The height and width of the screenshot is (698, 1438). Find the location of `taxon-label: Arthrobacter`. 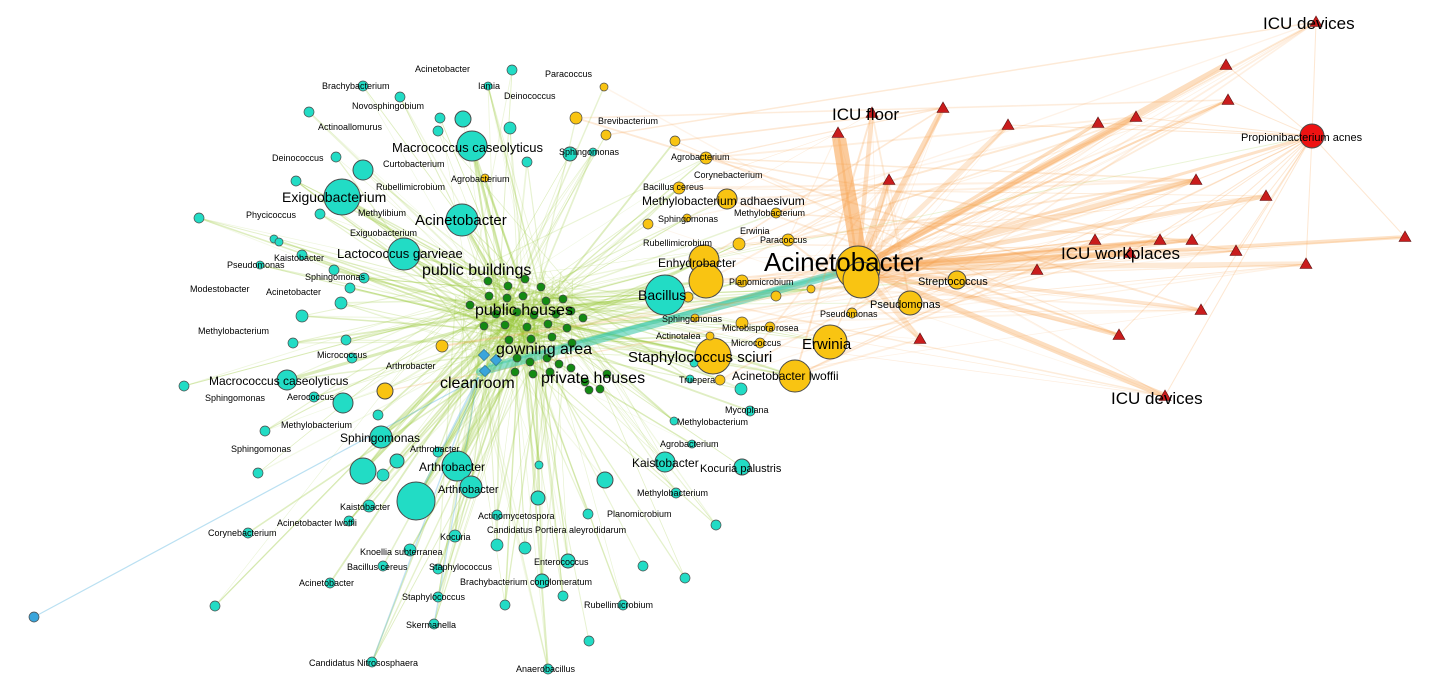

taxon-label: Arthrobacter is located at coordinates (468, 490).